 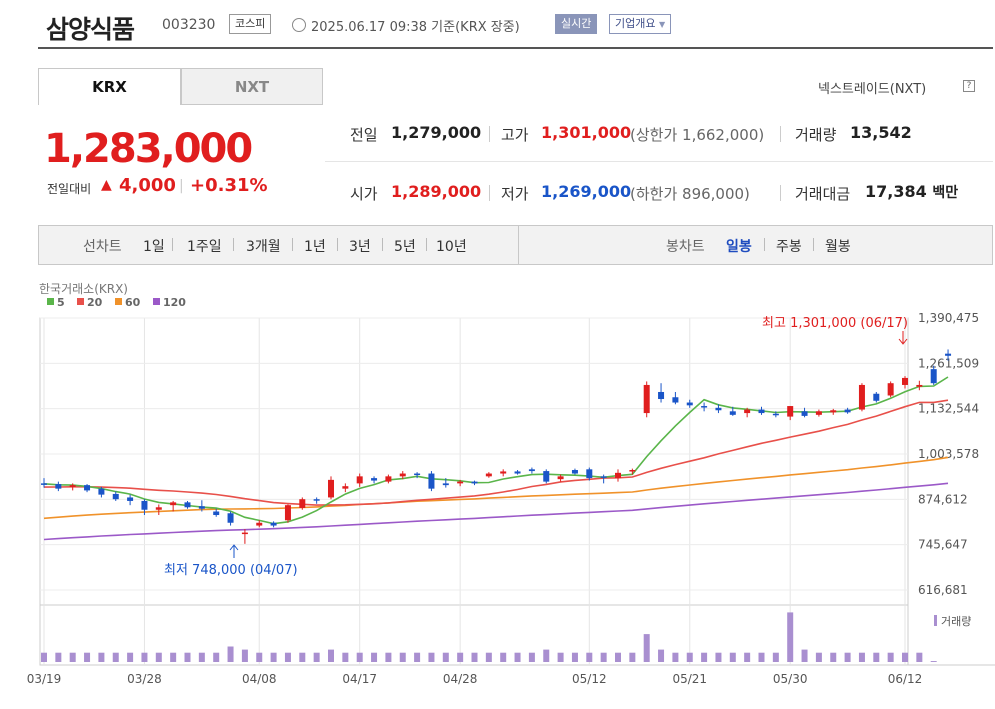 What do you see at coordinates (204, 247) in the screenshot?
I see `period-1w: 1주일` at bounding box center [204, 247].